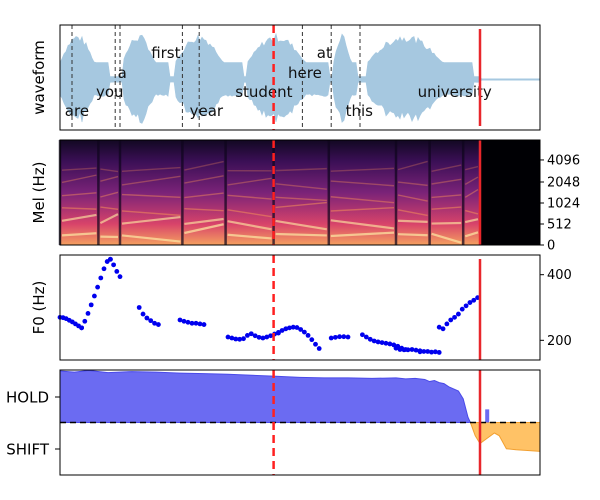  Describe the element at coordinates (455, 92) in the screenshot. I see `word-label: university` at that location.